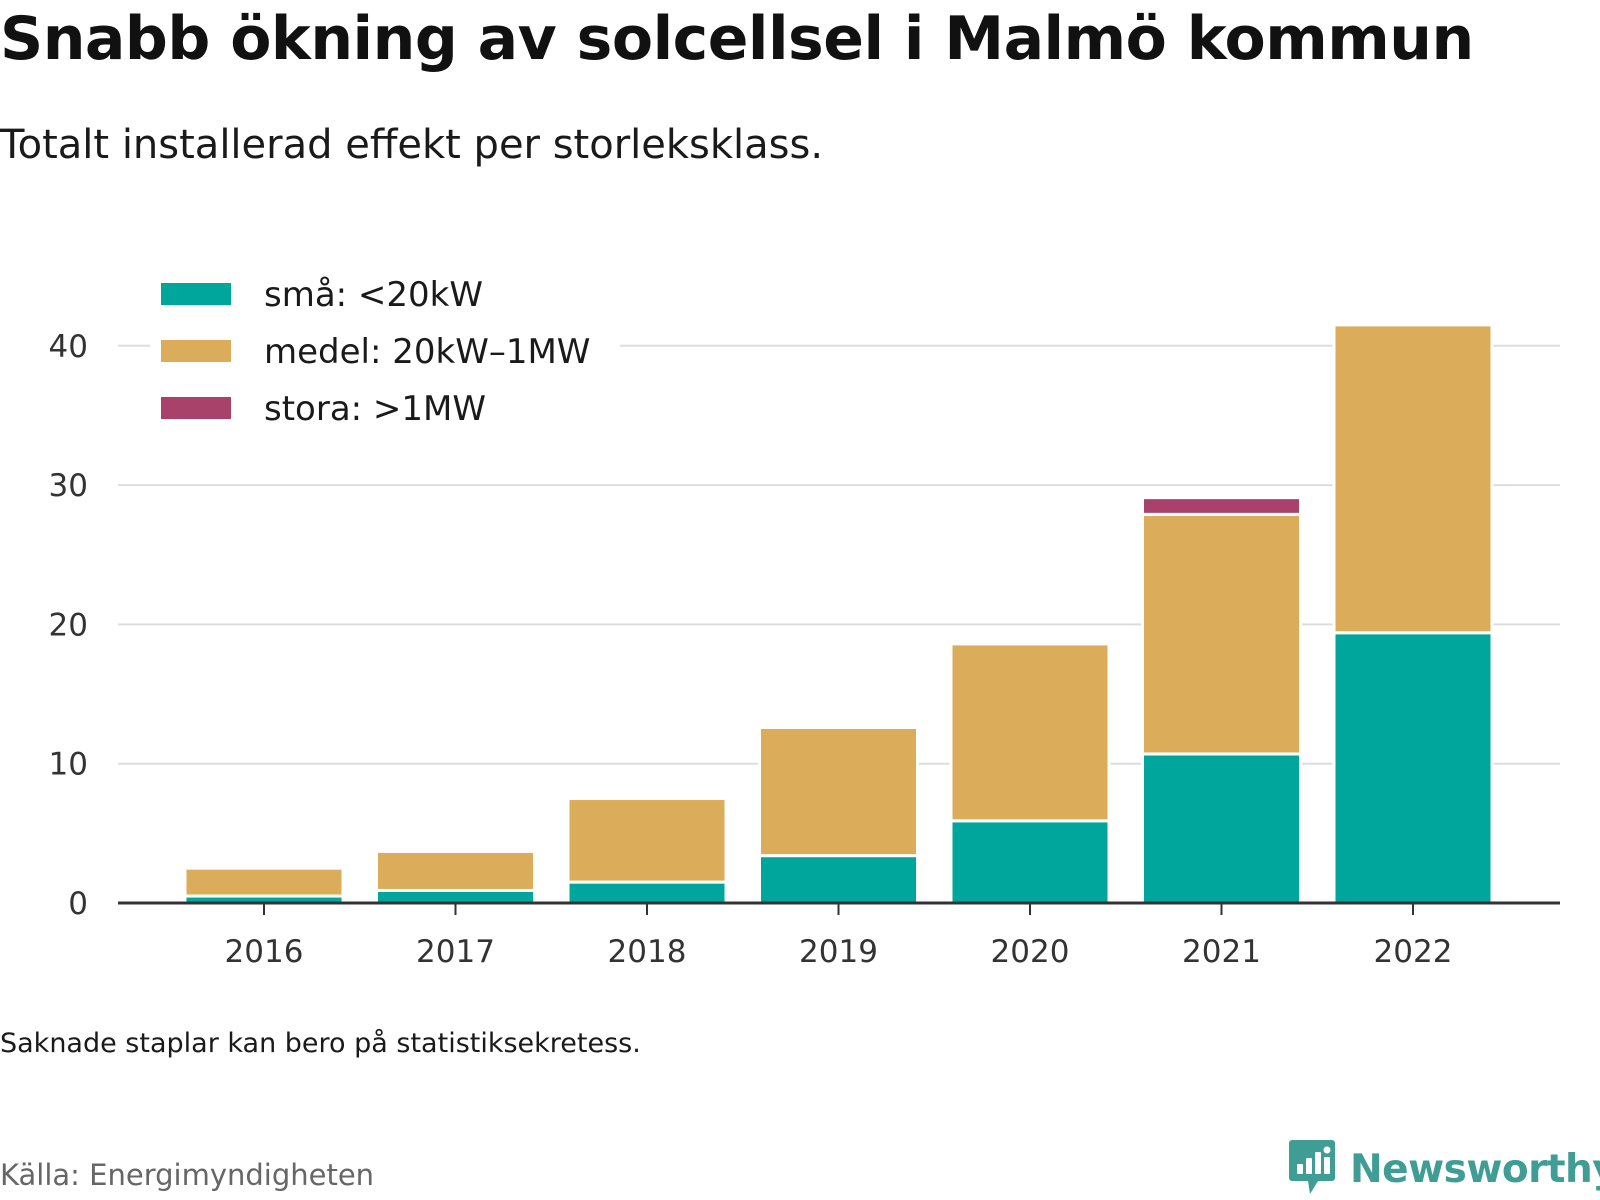  I want to click on x-tick-label: 2019, so click(838, 952).